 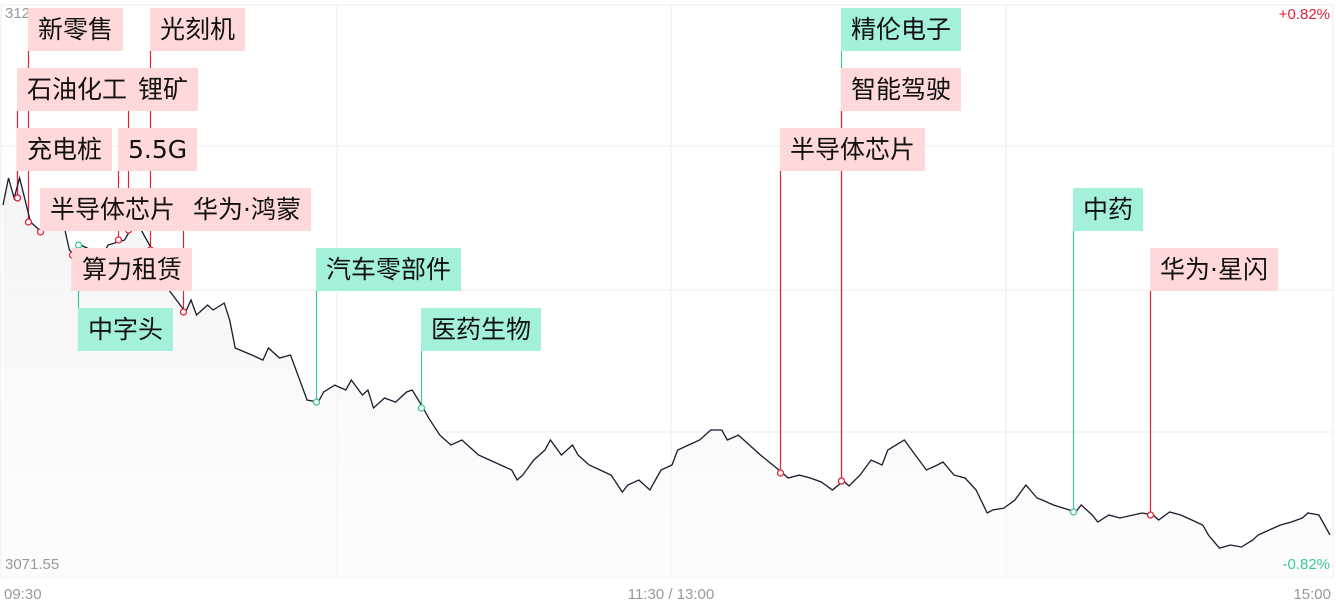 I want to click on annotation-label: 新零售, so click(x=76, y=29).